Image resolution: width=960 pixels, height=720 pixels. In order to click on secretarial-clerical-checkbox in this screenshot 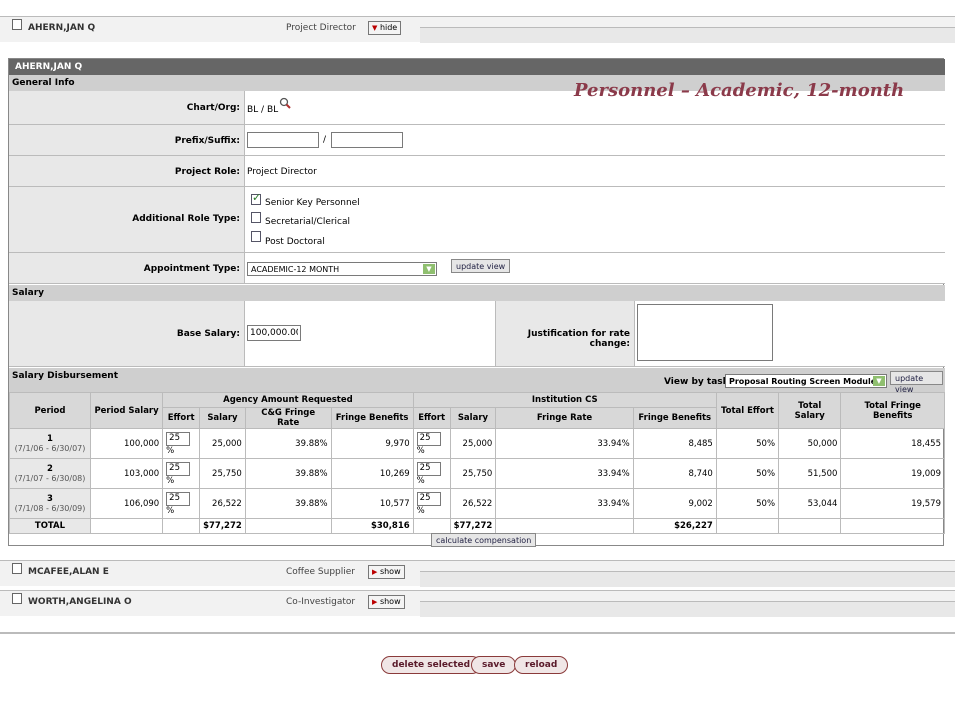, I will do `click(256, 217)`.